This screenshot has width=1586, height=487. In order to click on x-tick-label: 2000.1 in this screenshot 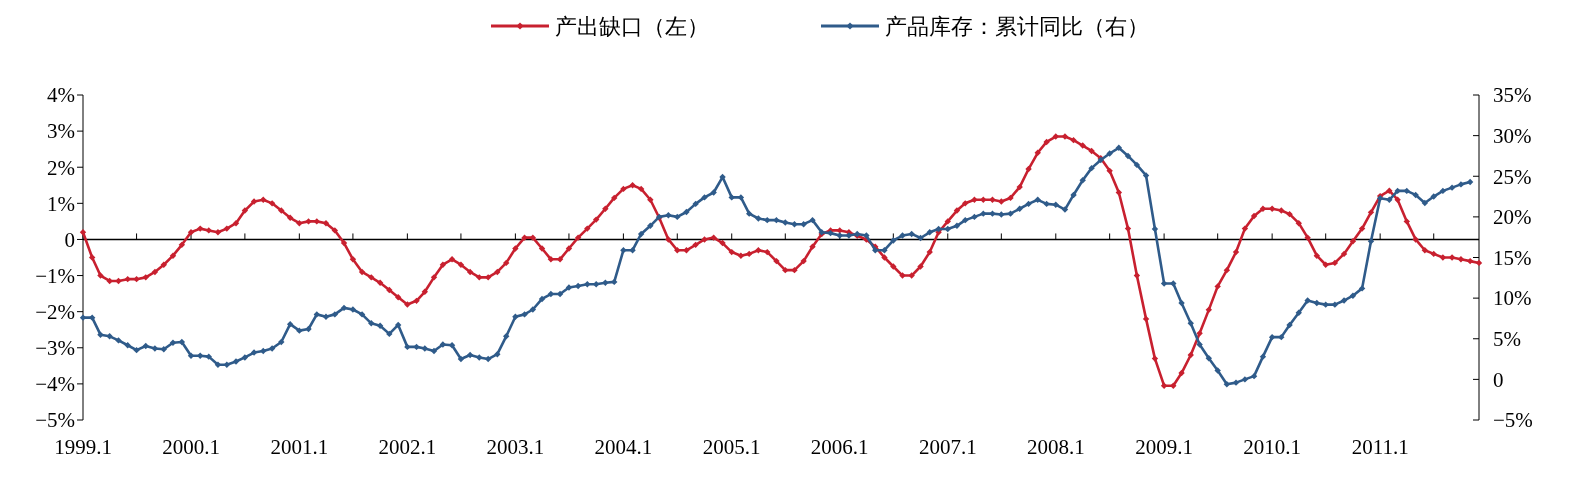, I will do `click(191, 447)`.